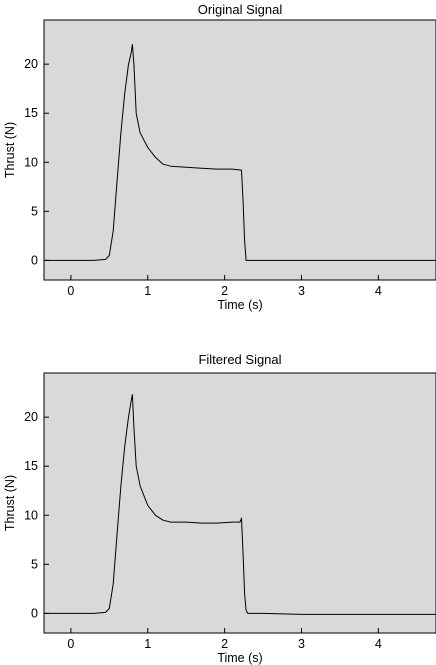  What do you see at coordinates (239, 359) in the screenshot?
I see `chart-title: Filtered Signal` at bounding box center [239, 359].